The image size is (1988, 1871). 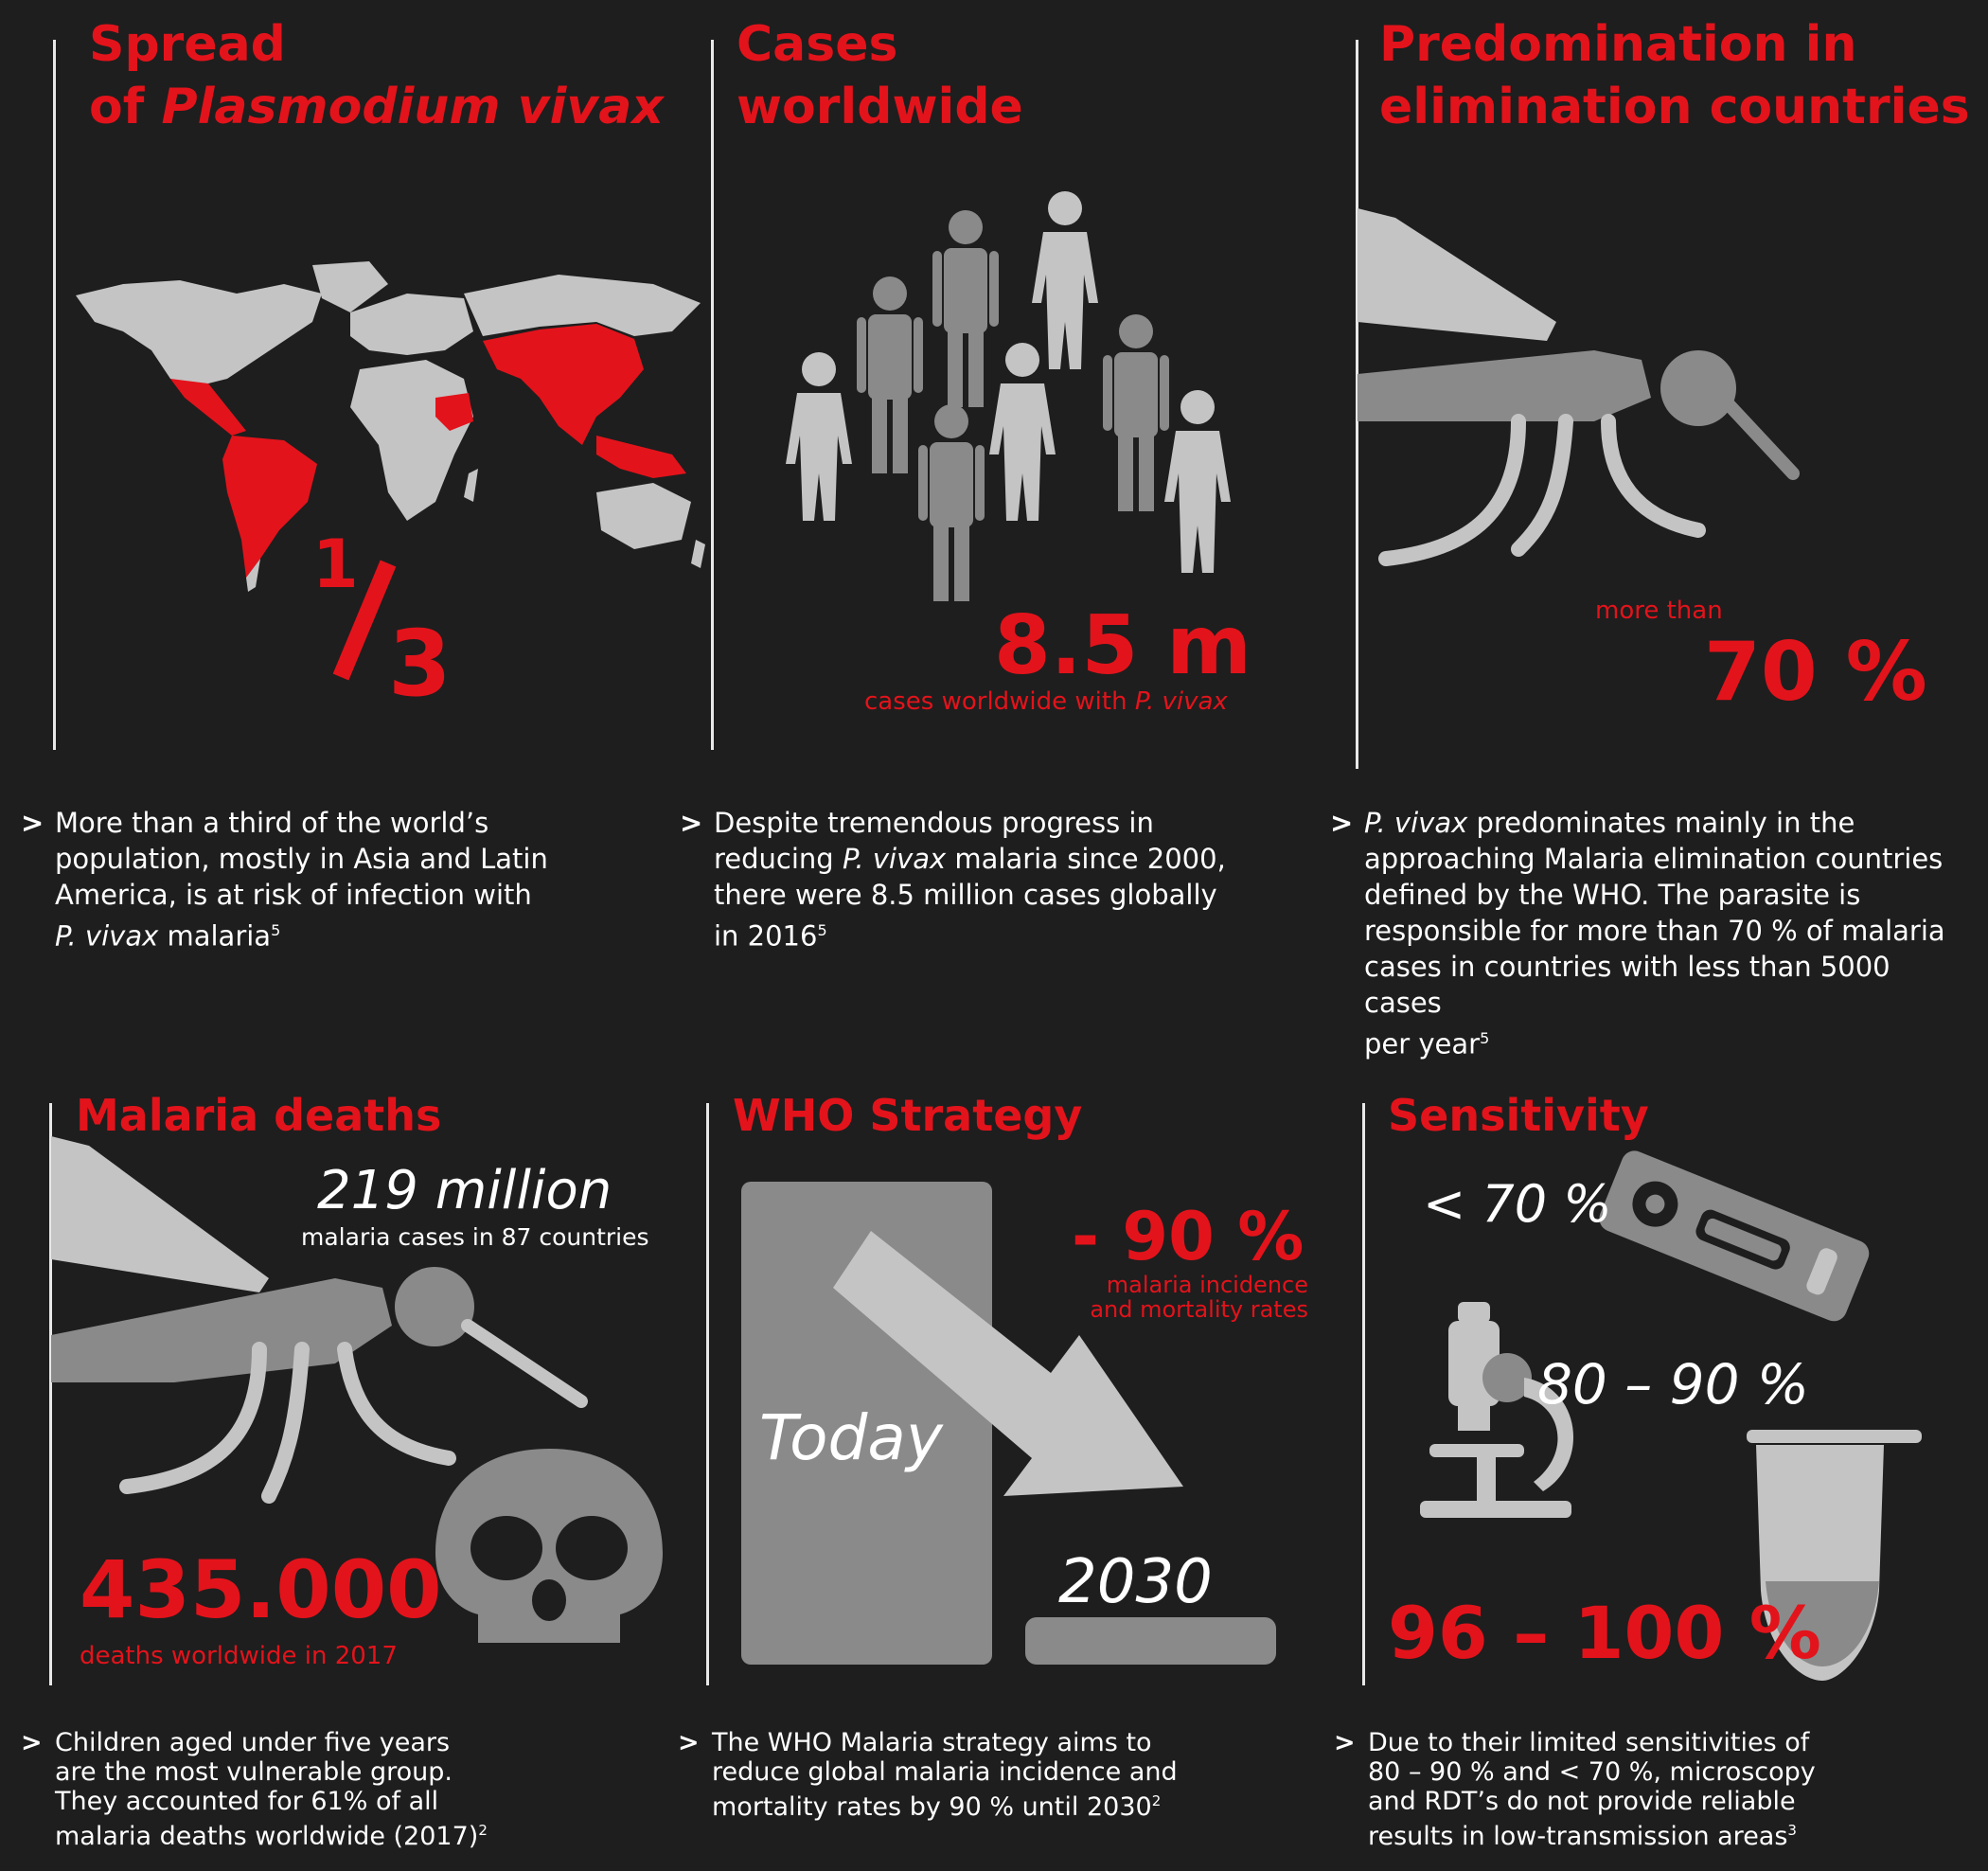 I want to click on panel2-divider, so click(x=712, y=395).